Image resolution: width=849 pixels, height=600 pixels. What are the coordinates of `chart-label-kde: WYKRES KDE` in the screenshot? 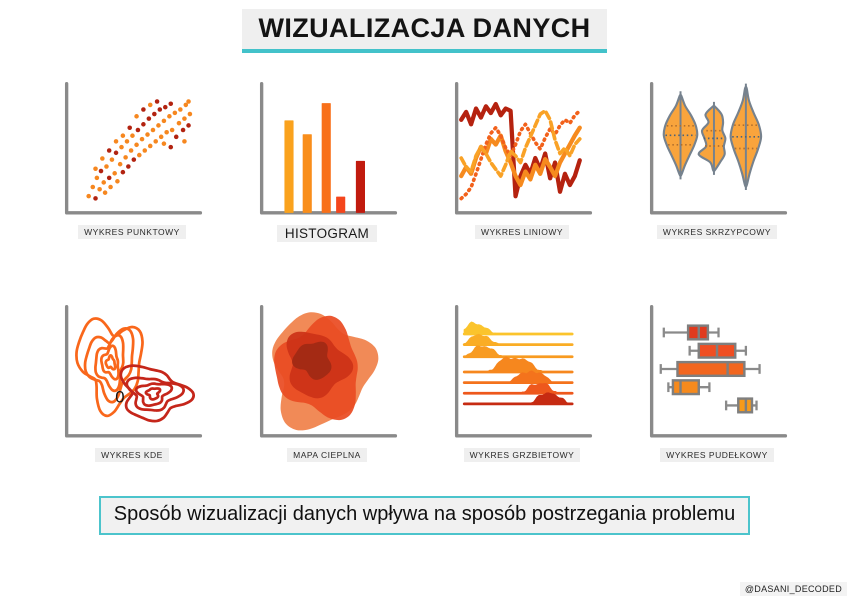 It's located at (132, 455).